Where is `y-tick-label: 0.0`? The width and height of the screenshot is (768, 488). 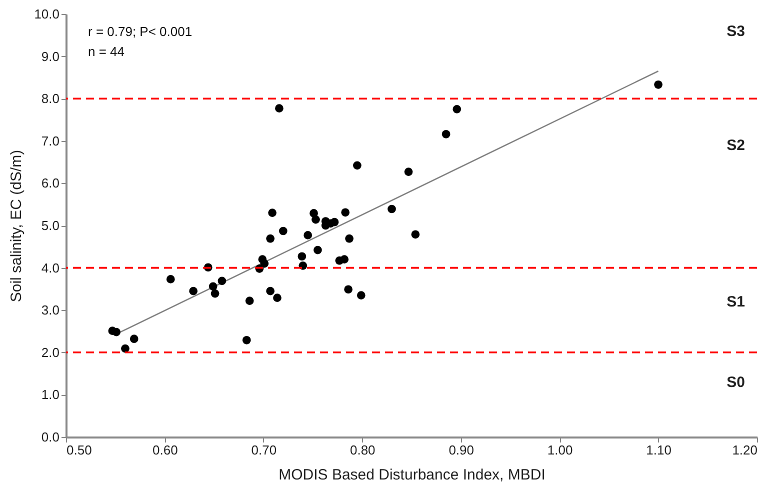 y-tick-label: 0.0 is located at coordinates (50, 437).